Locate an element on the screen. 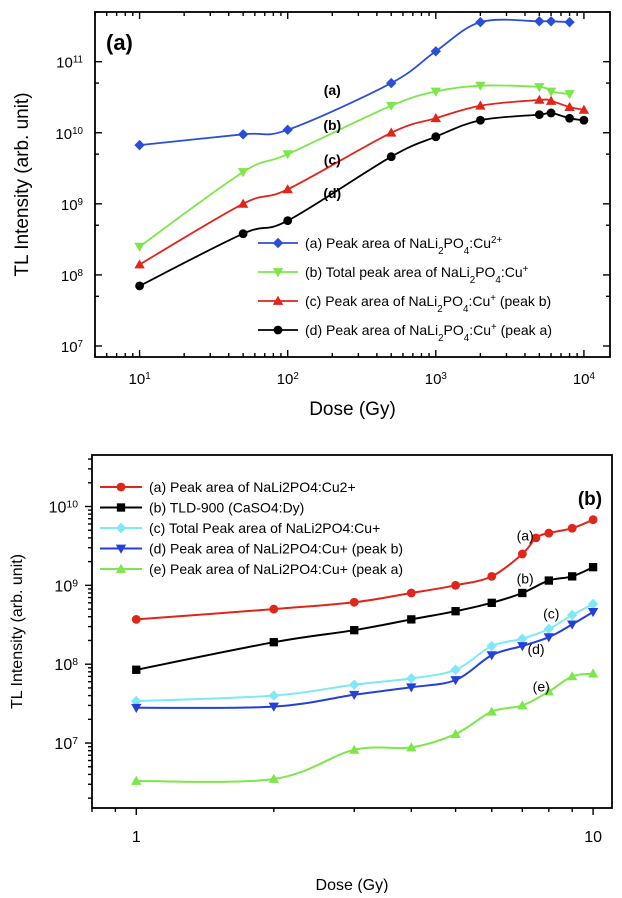 The width and height of the screenshot is (622, 898). tick-label-exponent: 4 is located at coordinates (593, 376).